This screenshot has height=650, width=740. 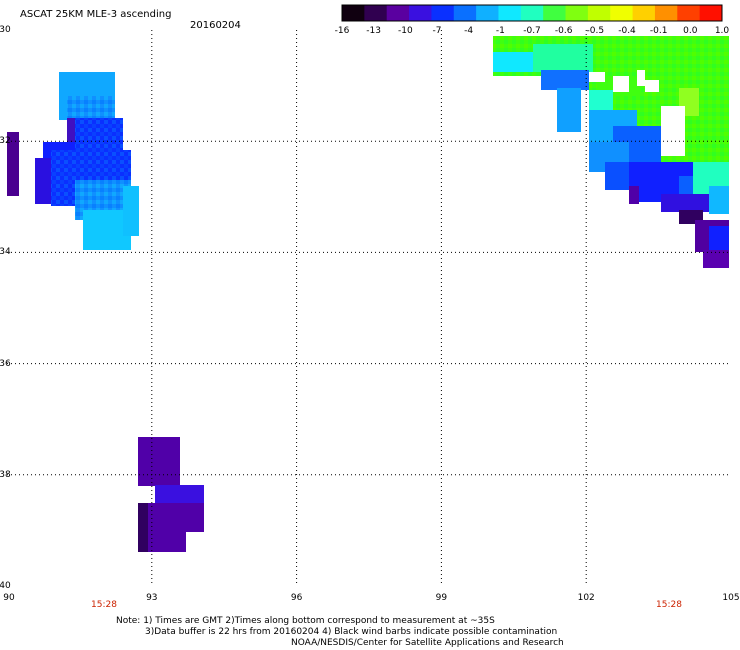 What do you see at coordinates (73, 161) in the screenshot?
I see `swath-west` at bounding box center [73, 161].